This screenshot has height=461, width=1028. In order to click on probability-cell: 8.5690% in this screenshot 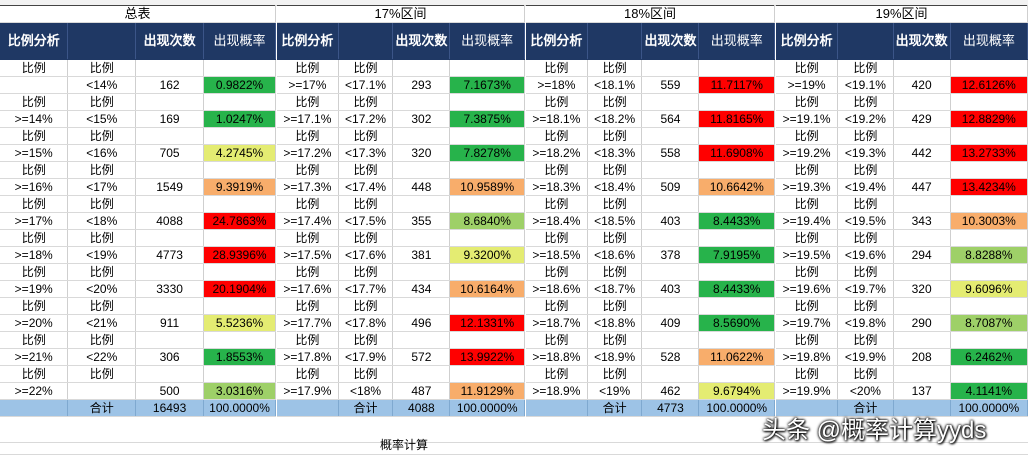, I will do `click(736, 323)`.